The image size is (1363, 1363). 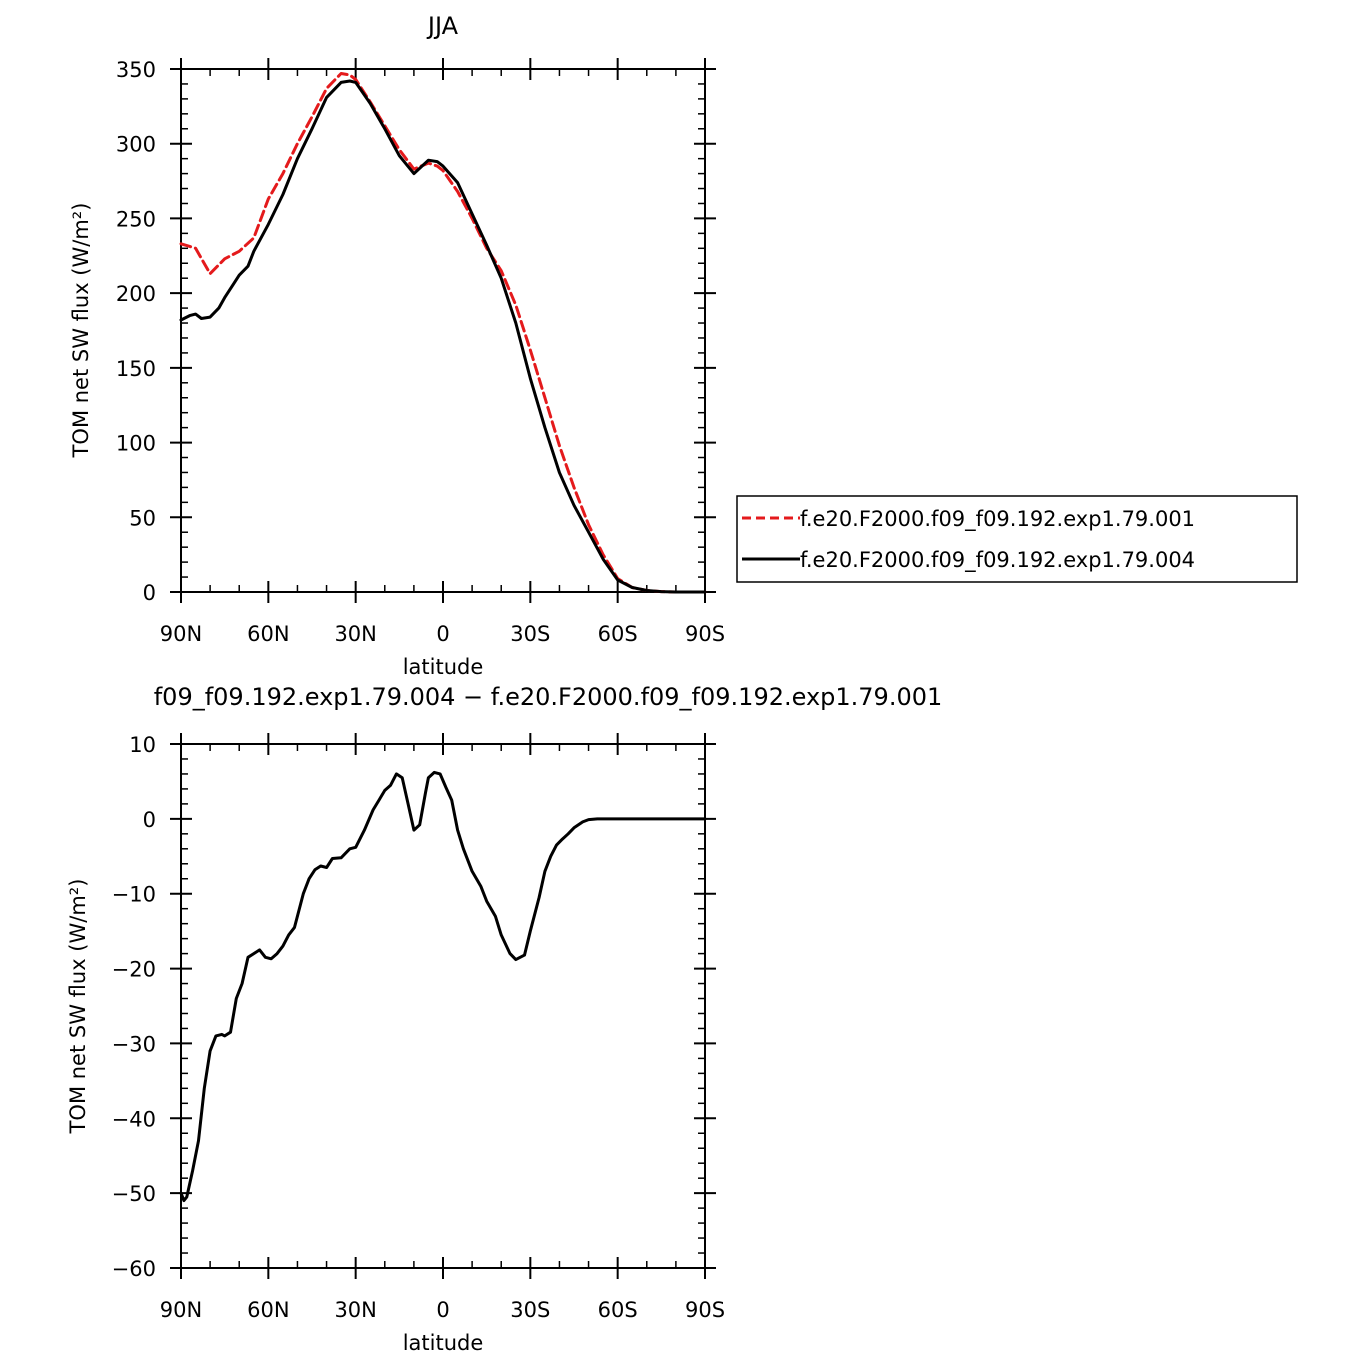 I want to click on top-x-tick-label: 90S, so click(x=705, y=634).